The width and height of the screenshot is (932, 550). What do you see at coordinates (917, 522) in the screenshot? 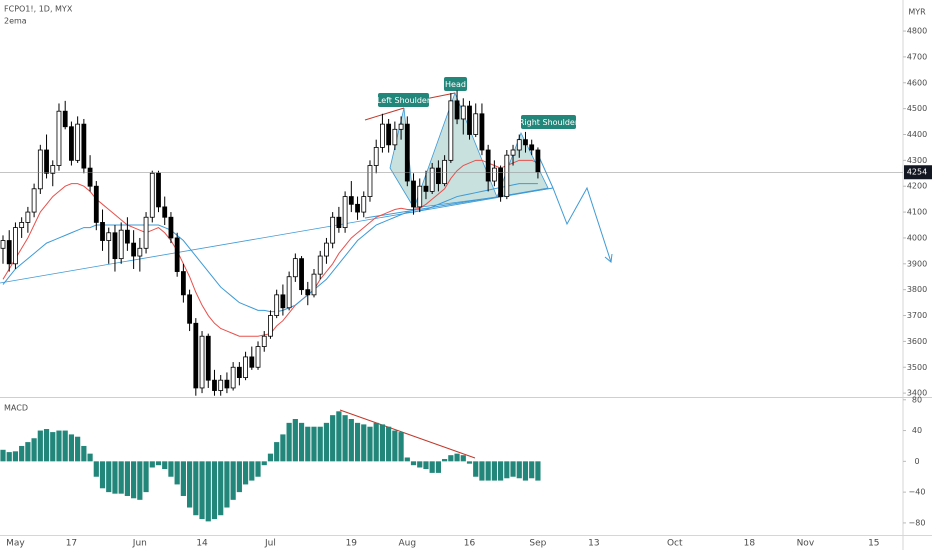
I see `y-tick-label: −80` at bounding box center [917, 522].